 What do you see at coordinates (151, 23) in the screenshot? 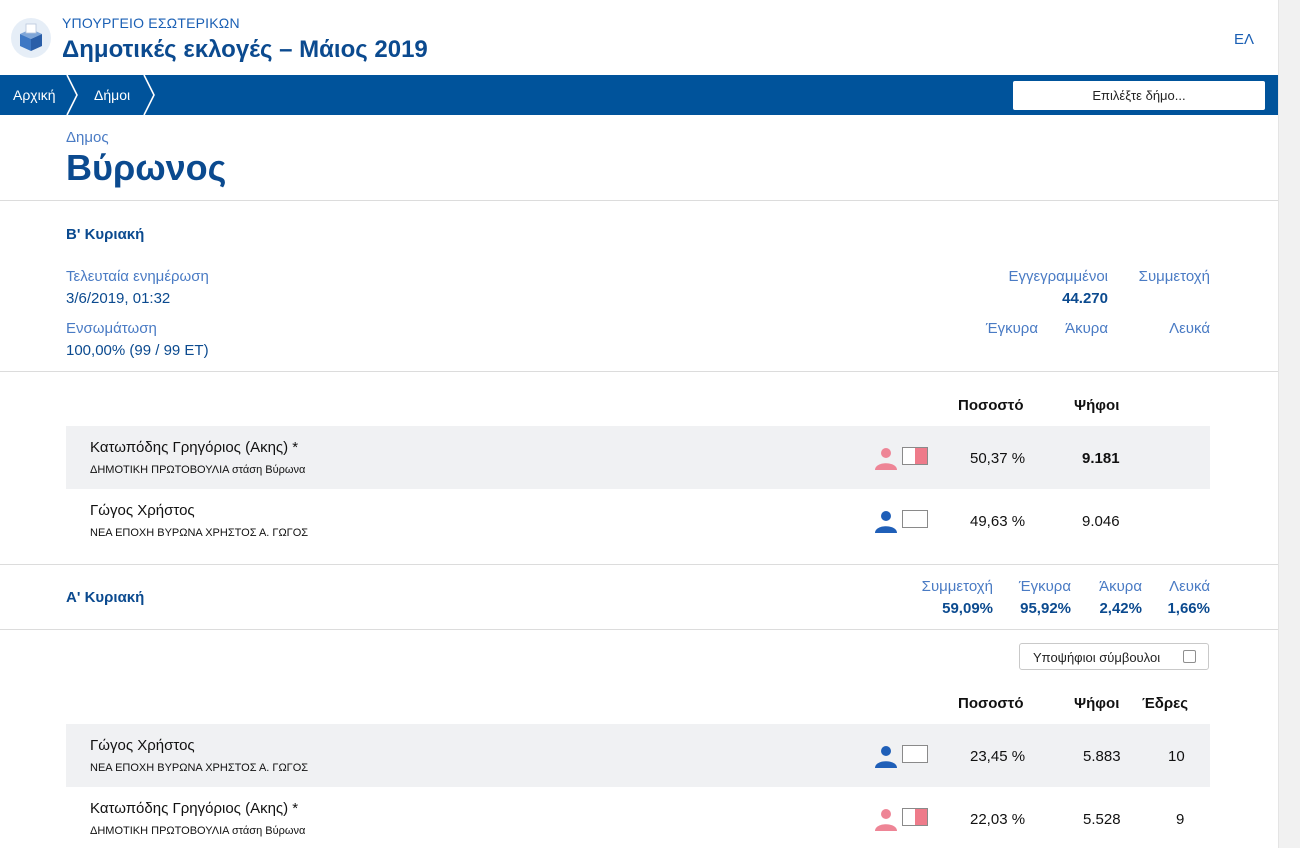
I see `ministry-name: ΥΠΟΥΡΓΕΙΟ ΕΣΩΤΕΡΙΚΩΝ` at bounding box center [151, 23].